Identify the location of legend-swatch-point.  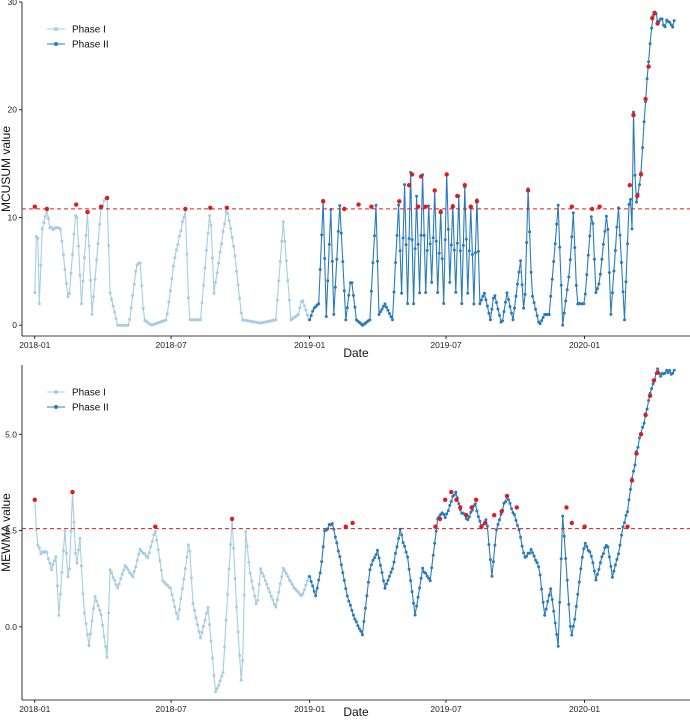
(56, 44).